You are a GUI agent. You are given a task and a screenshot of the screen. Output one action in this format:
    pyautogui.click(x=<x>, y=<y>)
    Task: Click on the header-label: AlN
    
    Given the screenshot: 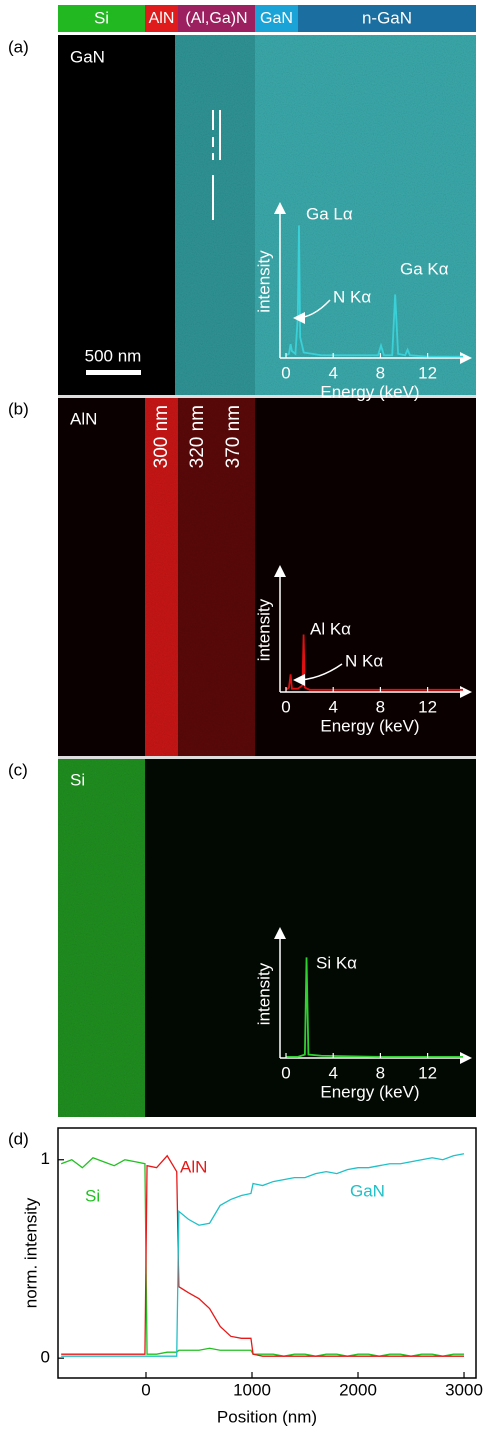 What is the action you would take?
    pyautogui.click(x=162, y=18)
    